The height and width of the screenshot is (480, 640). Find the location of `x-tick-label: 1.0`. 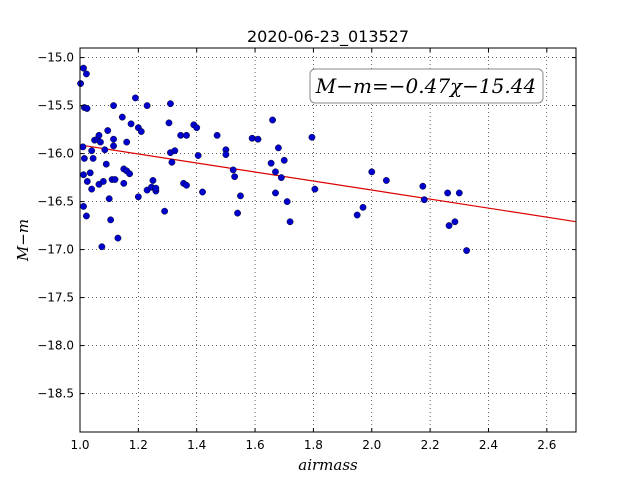

x-tick-label: 1.0 is located at coordinates (79, 445).